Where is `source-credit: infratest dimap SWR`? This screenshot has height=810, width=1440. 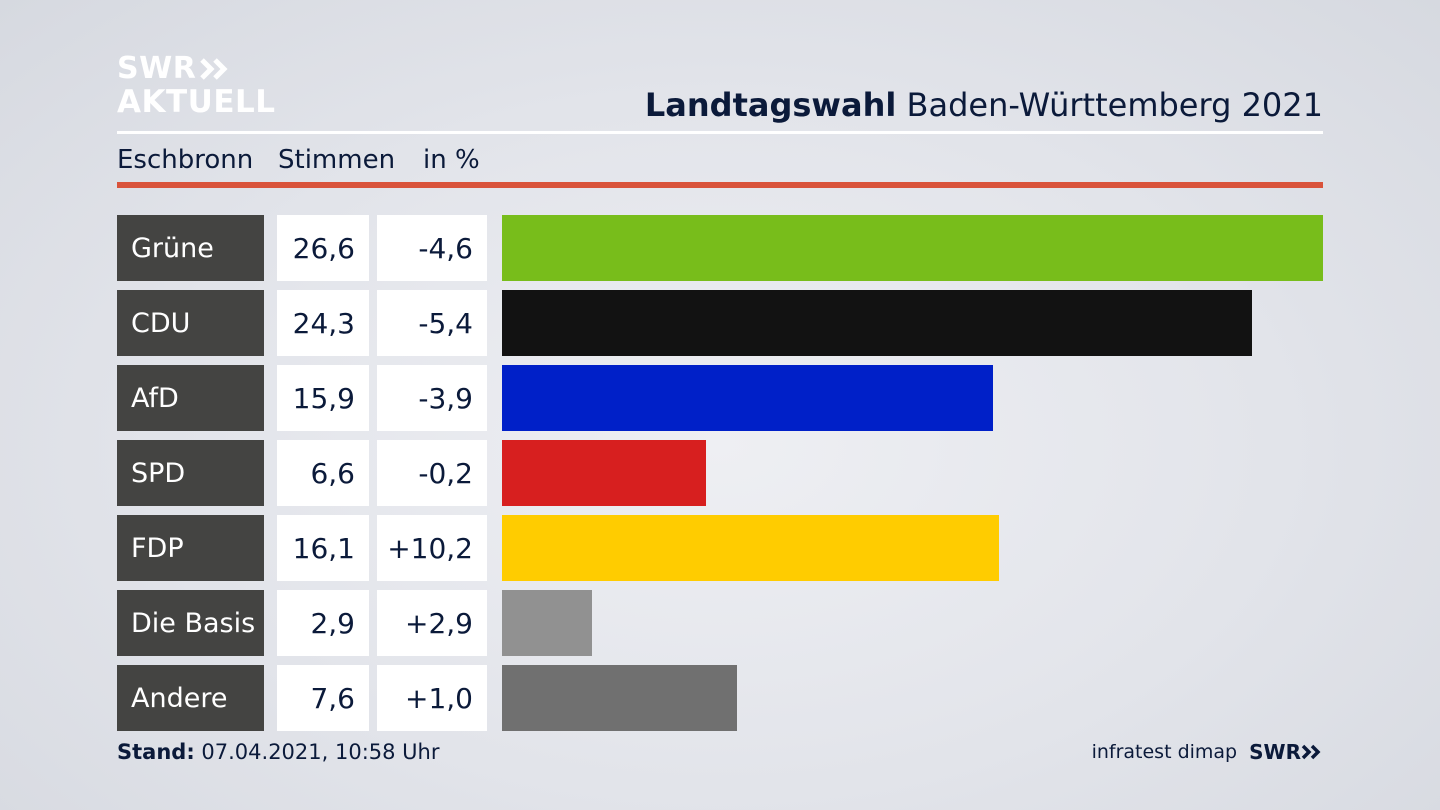
source-credit: infratest dimap SWR is located at coordinates (1207, 752).